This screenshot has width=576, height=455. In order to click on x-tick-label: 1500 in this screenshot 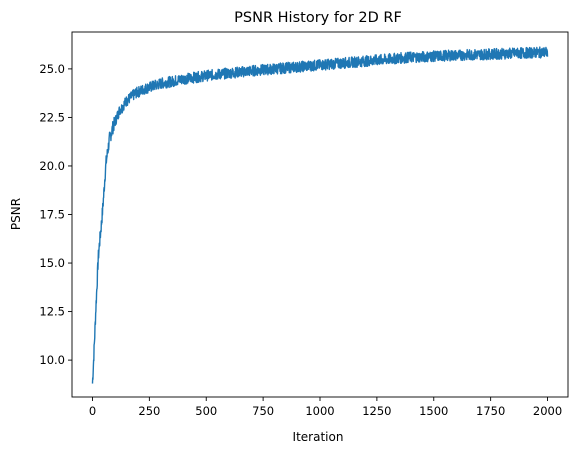, I will do `click(433, 411)`.